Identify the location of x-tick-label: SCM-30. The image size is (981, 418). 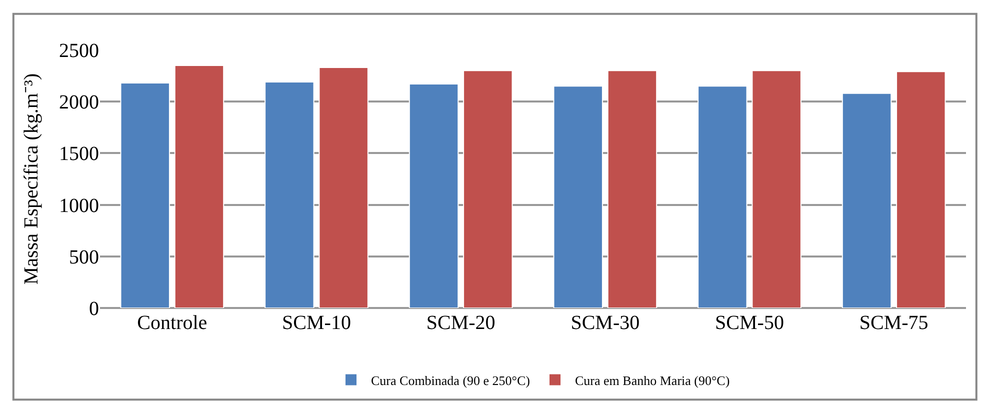
(605, 323).